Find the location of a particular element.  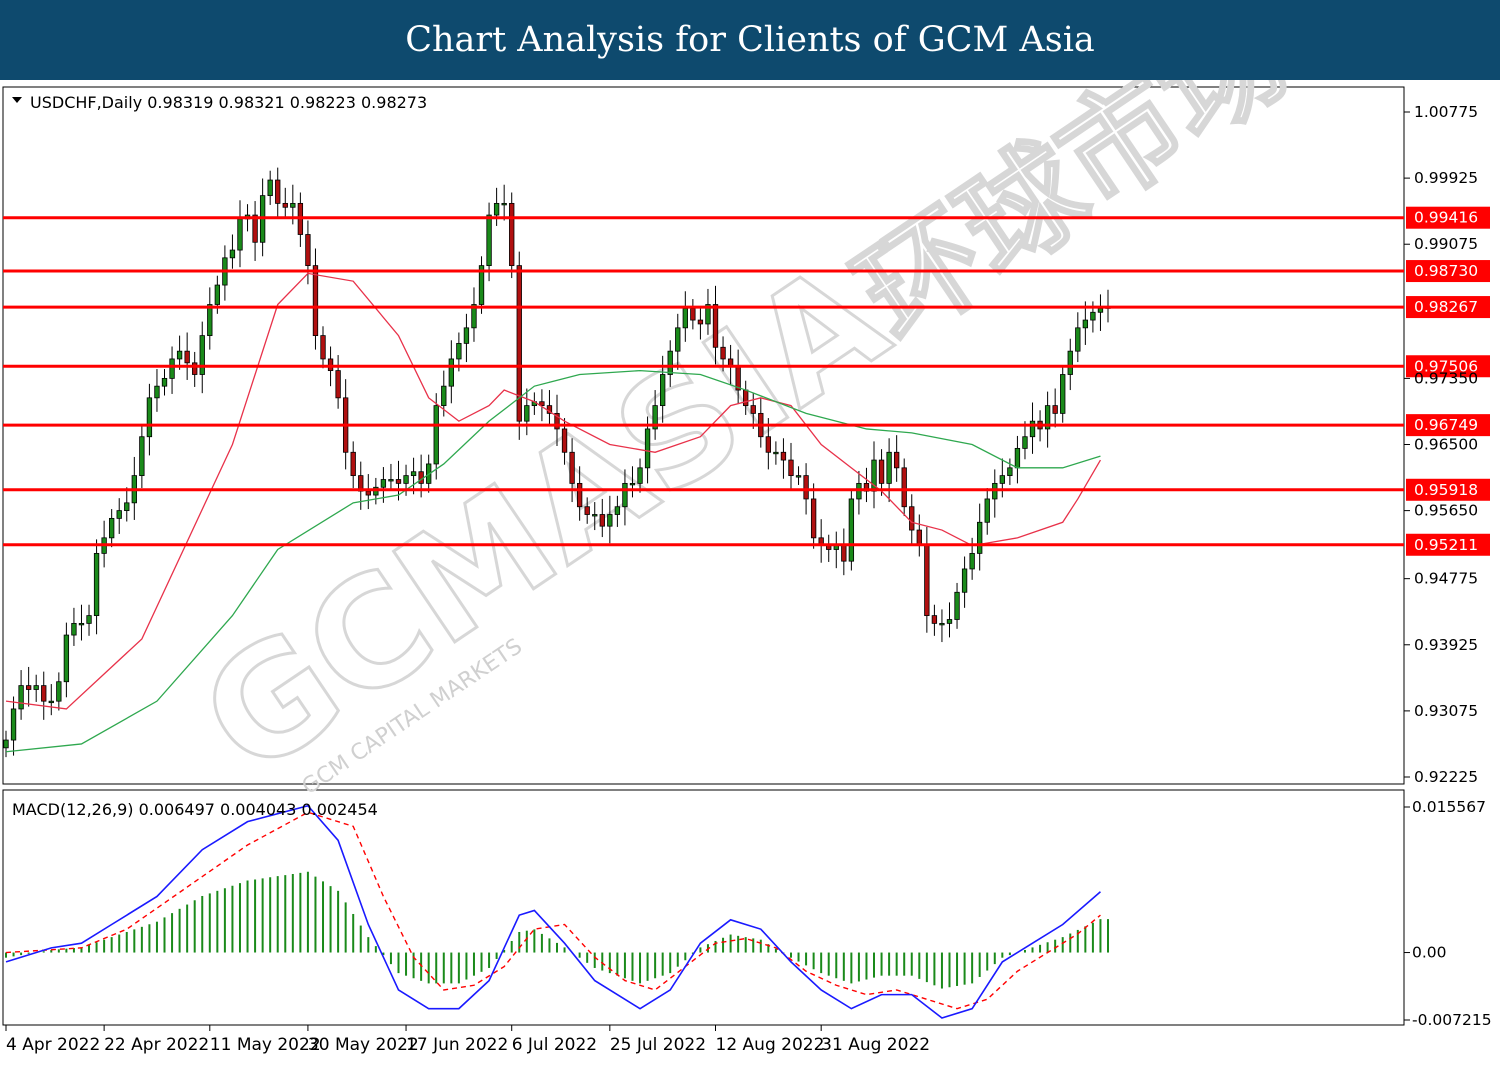

date-tick-label: 30 May 2022 is located at coordinates (363, 1045).